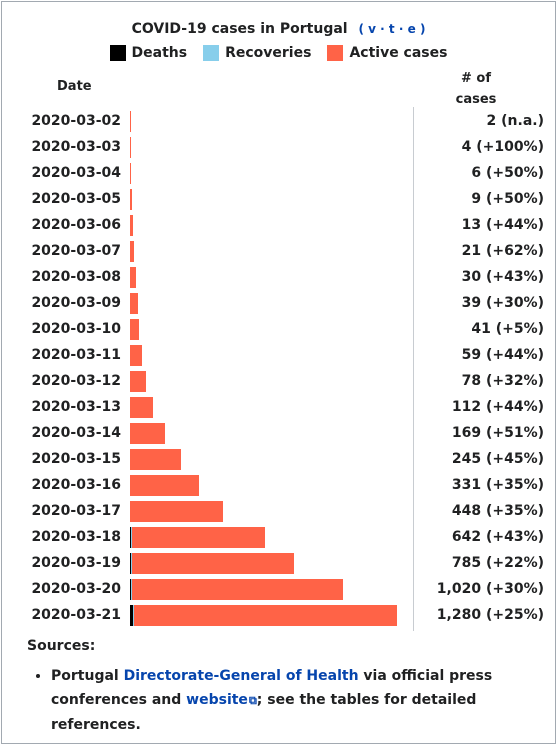 This screenshot has height=745, width=557. What do you see at coordinates (497, 459) in the screenshot?
I see `row-case-count: 245 (+45%)` at bounding box center [497, 459].